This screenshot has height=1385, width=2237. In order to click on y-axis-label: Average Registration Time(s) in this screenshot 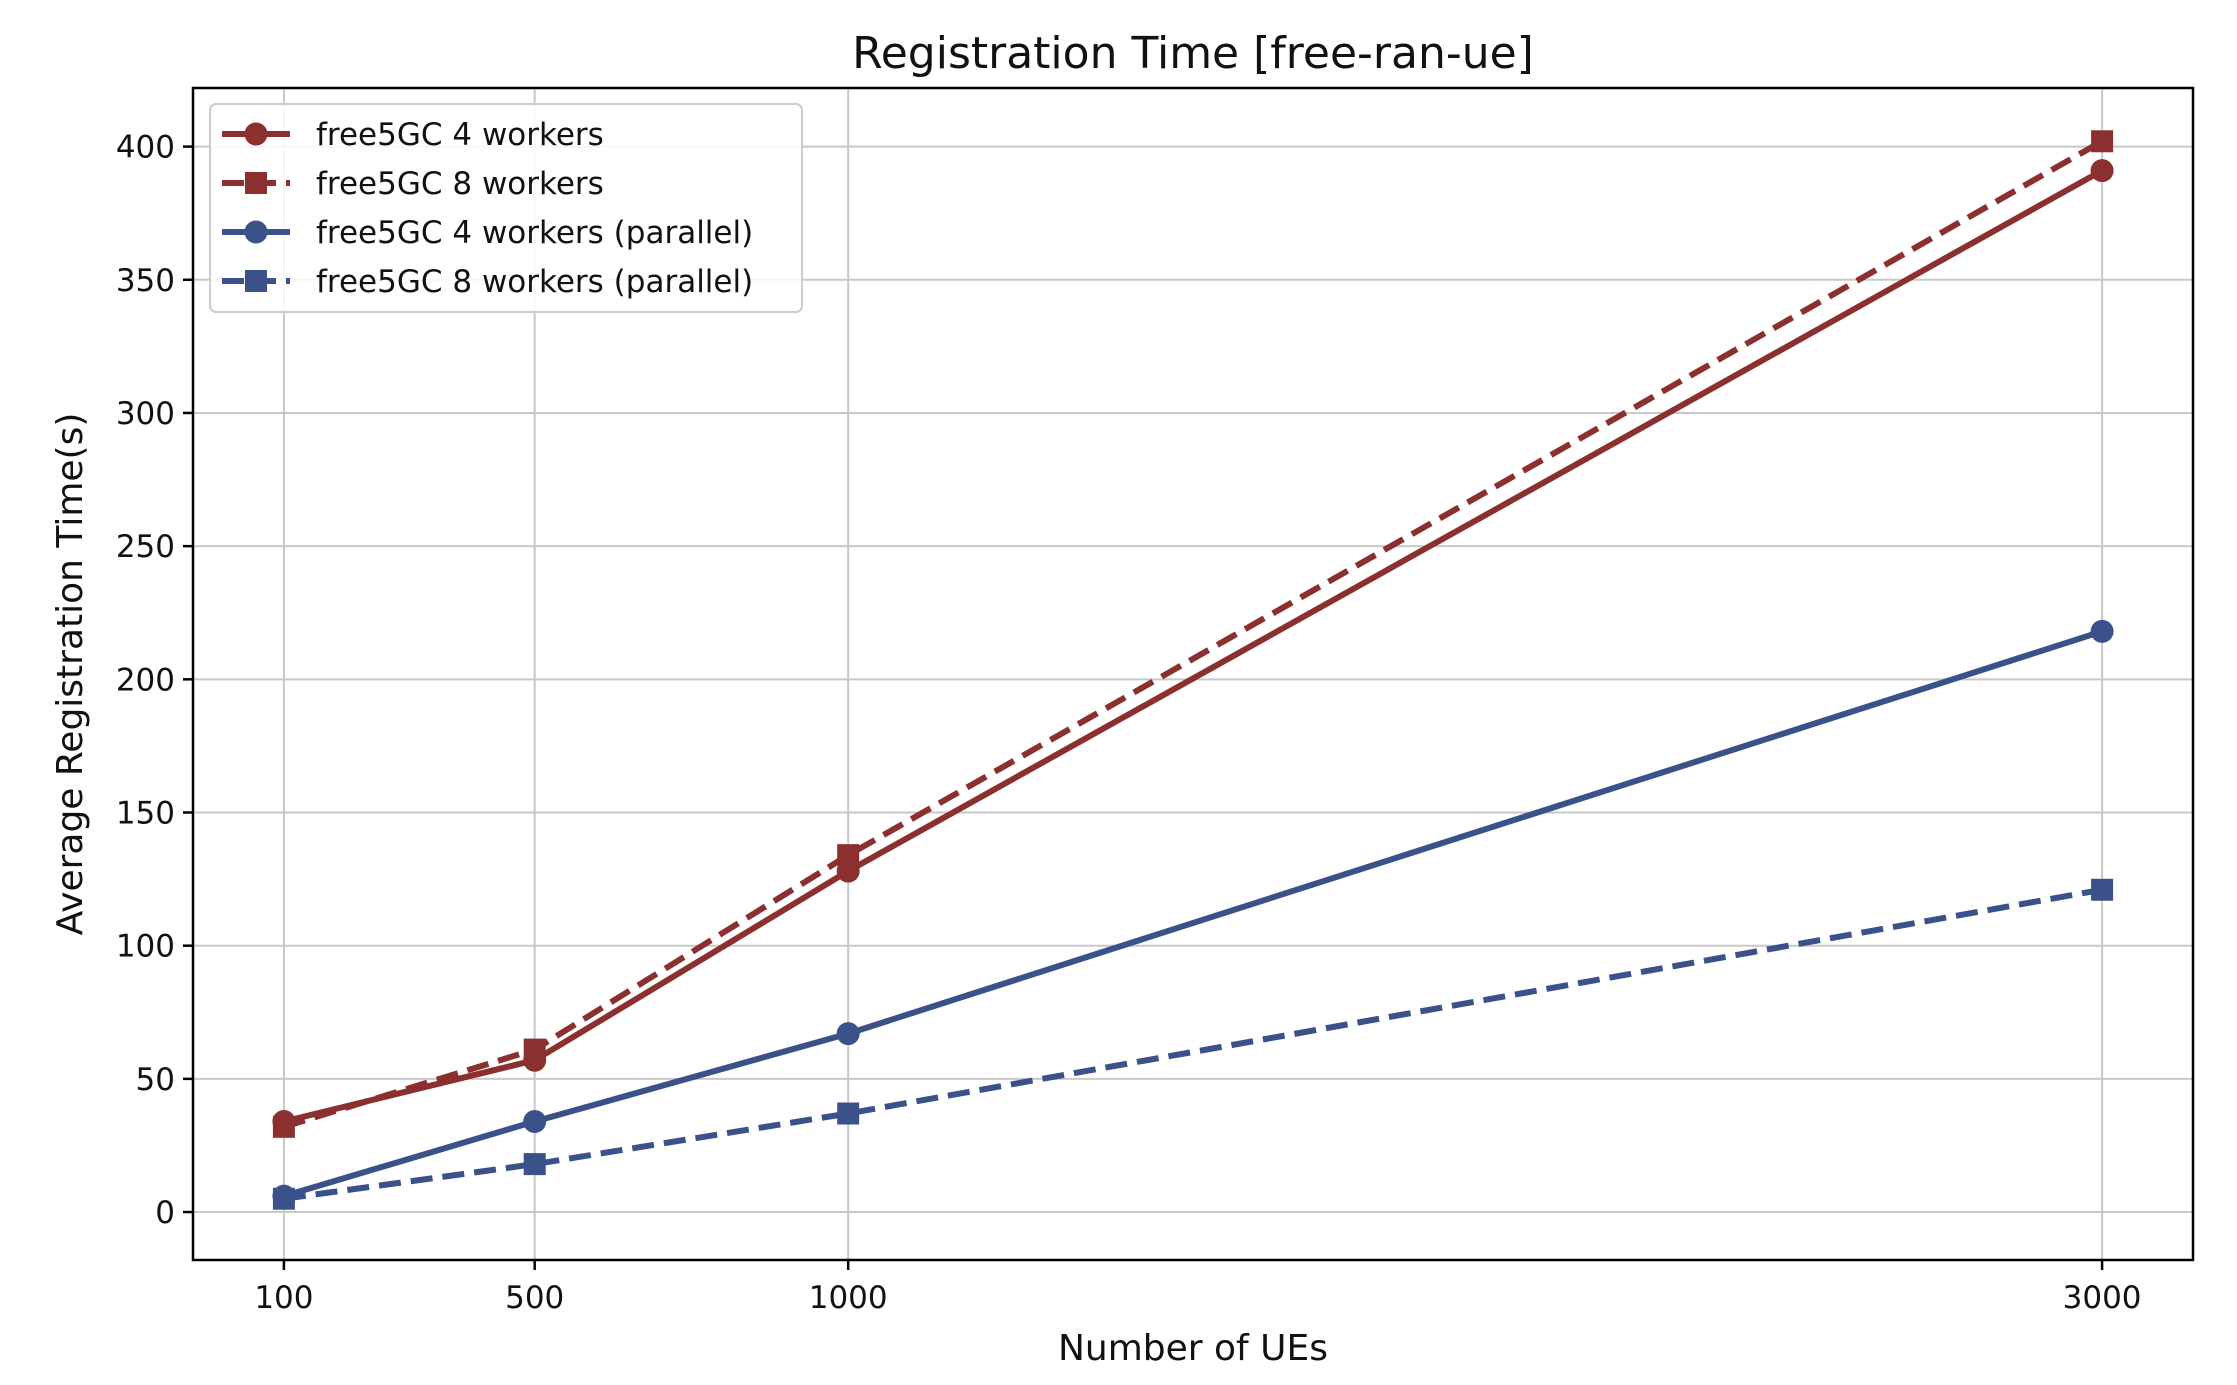, I will do `click(70, 674)`.